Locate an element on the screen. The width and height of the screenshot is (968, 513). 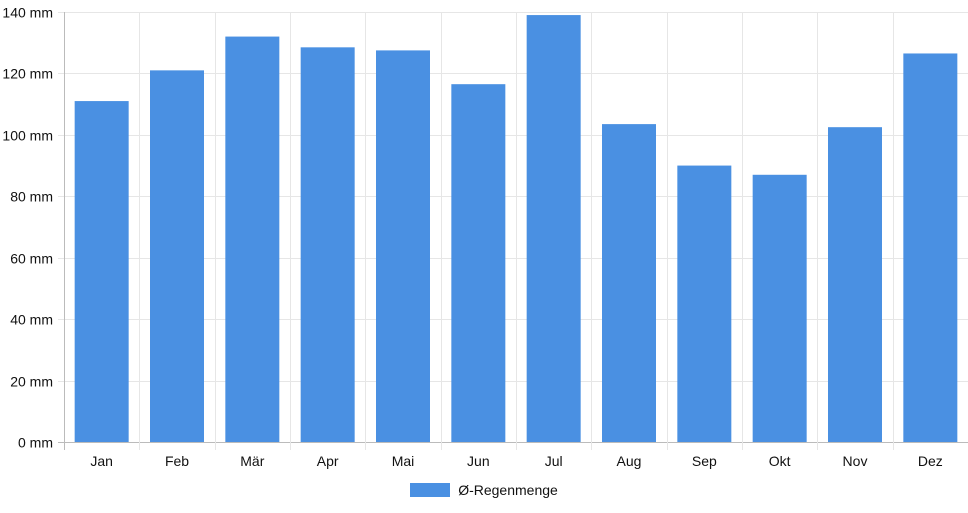
y-tick-label: 120 mm is located at coordinates (27, 74).